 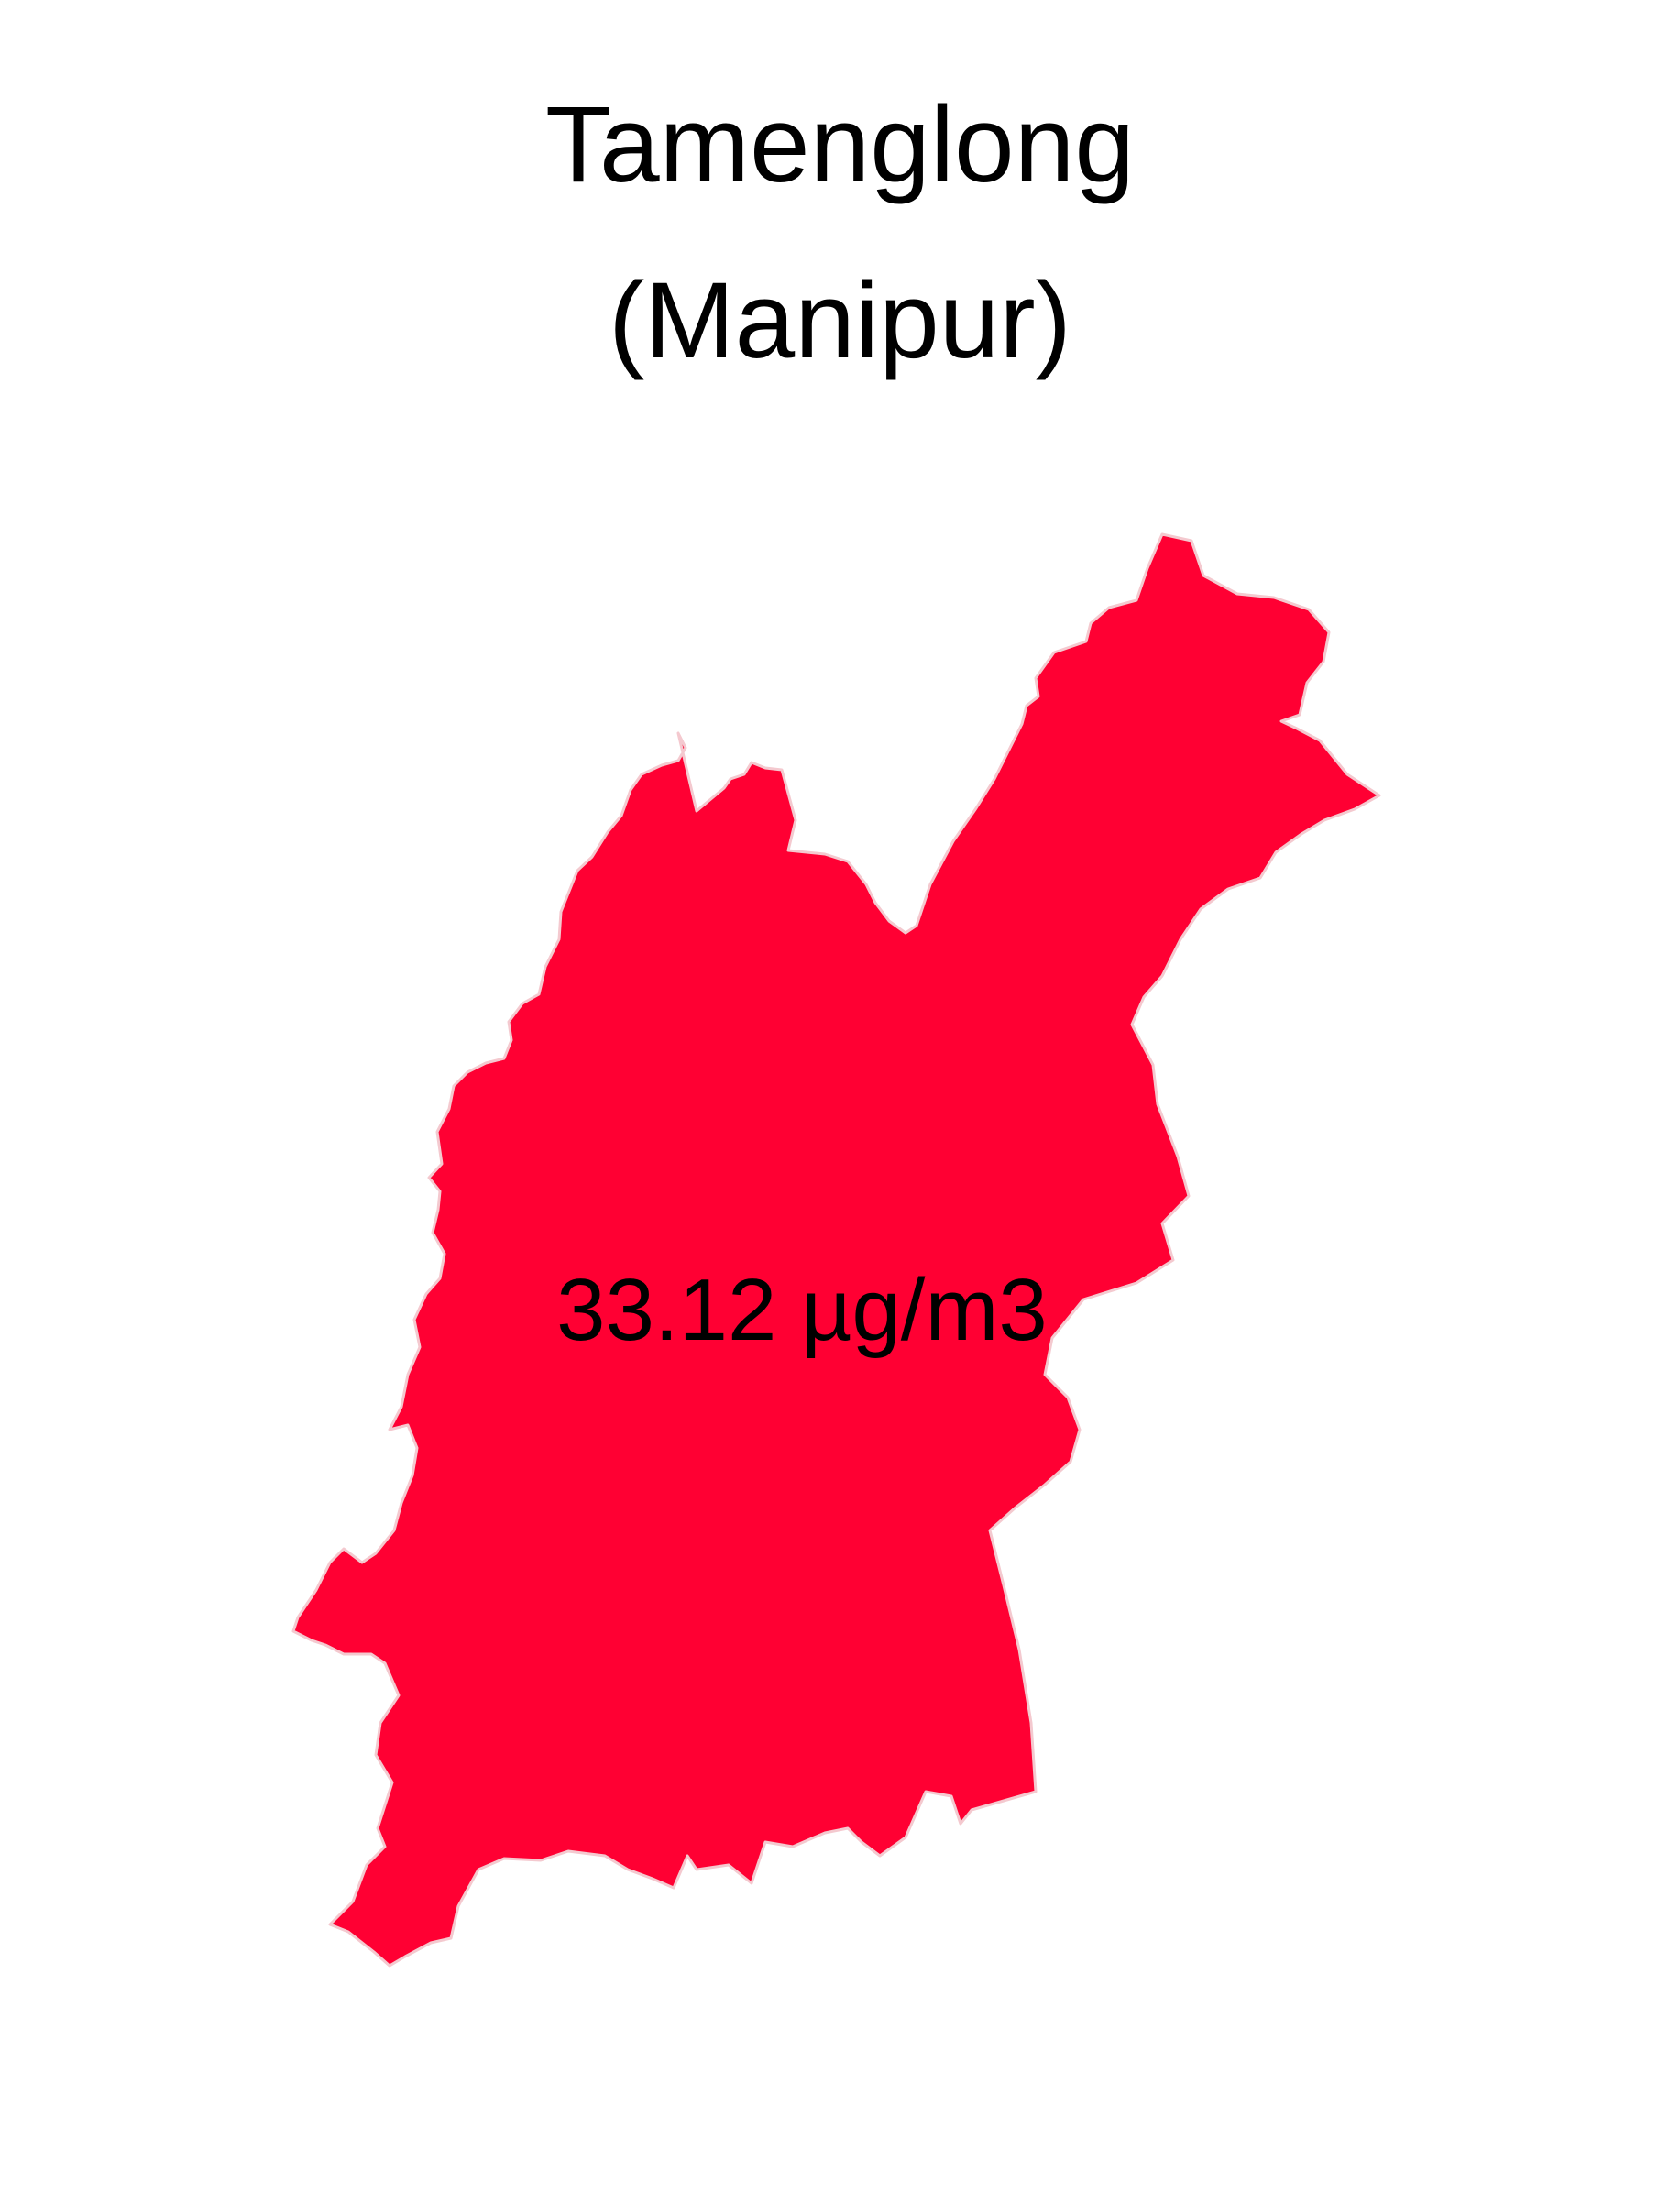 What do you see at coordinates (840, 145) in the screenshot?
I see `district-name: Tamenglong` at bounding box center [840, 145].